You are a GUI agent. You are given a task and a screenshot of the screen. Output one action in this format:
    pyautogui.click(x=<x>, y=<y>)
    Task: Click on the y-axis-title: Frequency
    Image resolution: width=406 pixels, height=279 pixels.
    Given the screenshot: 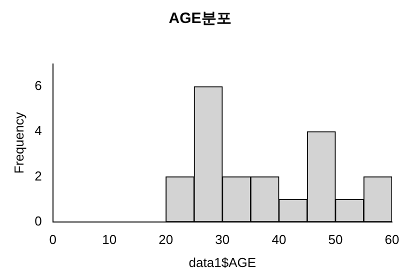 What is the action you would take?
    pyautogui.click(x=18, y=143)
    